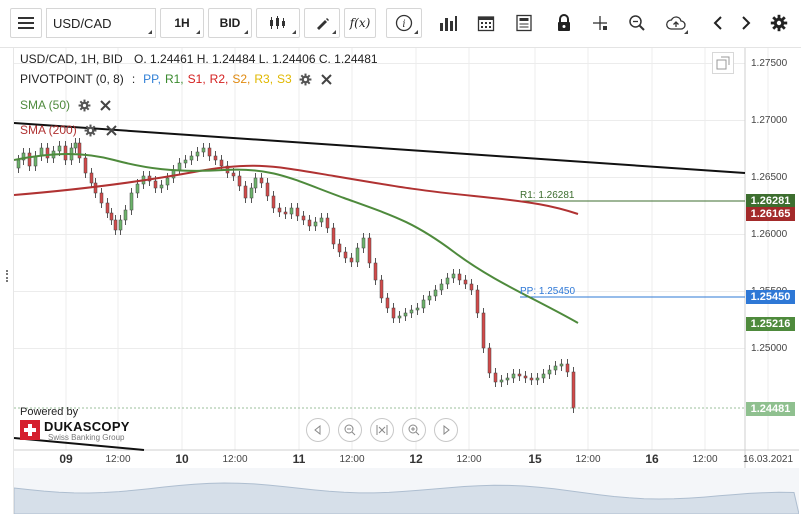 The image size is (801, 514). Describe the element at coordinates (112, 130) in the screenshot. I see `sma200-remove-button` at that location.